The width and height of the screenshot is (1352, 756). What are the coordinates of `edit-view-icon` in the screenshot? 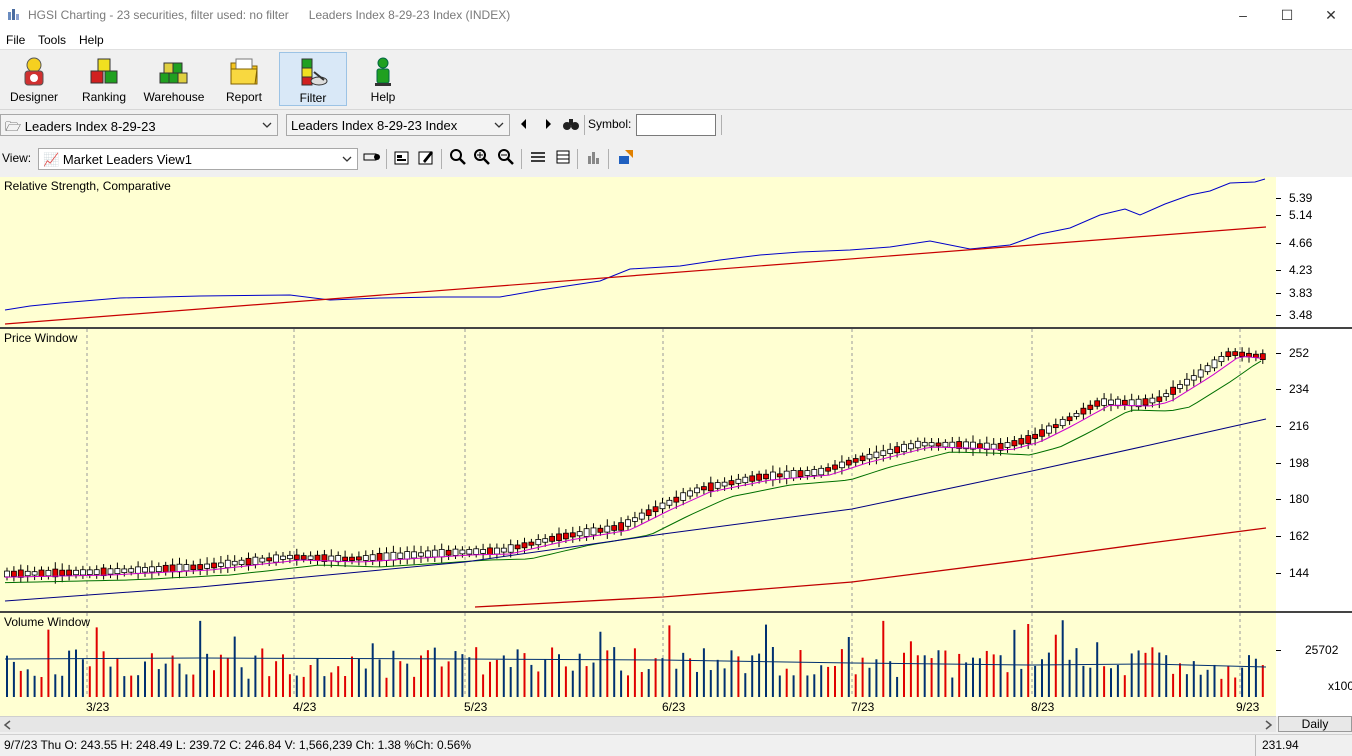 It's located at (426, 157).